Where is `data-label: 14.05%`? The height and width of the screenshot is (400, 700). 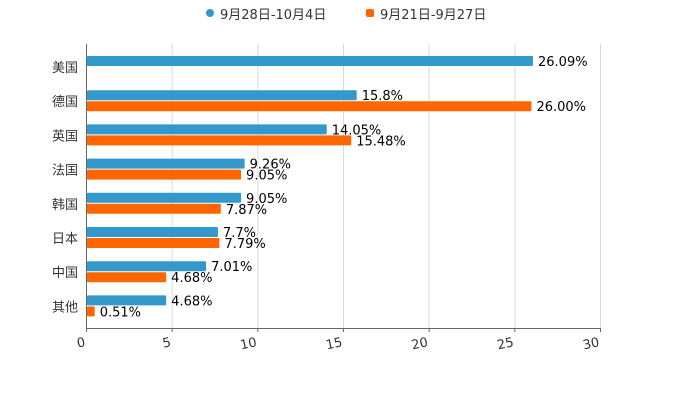 data-label: 14.05% is located at coordinates (357, 130).